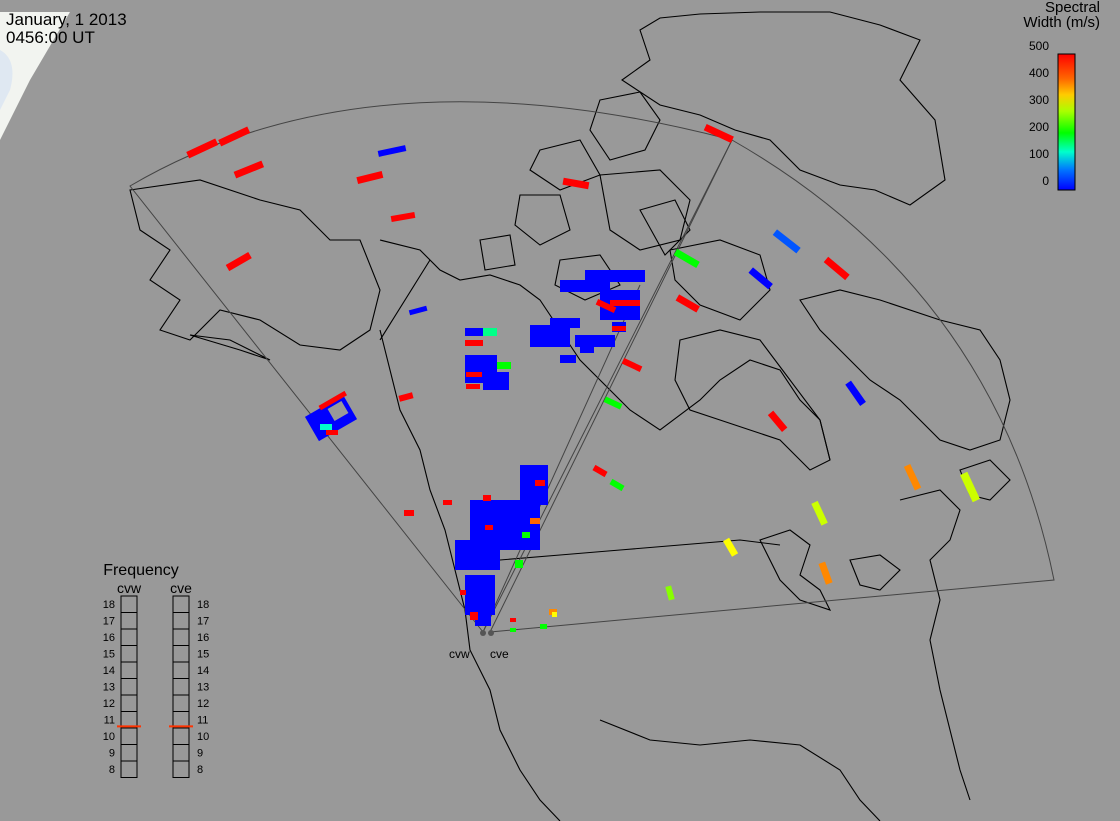  Describe the element at coordinates (35, 76) in the screenshot. I see `ice-region` at that location.